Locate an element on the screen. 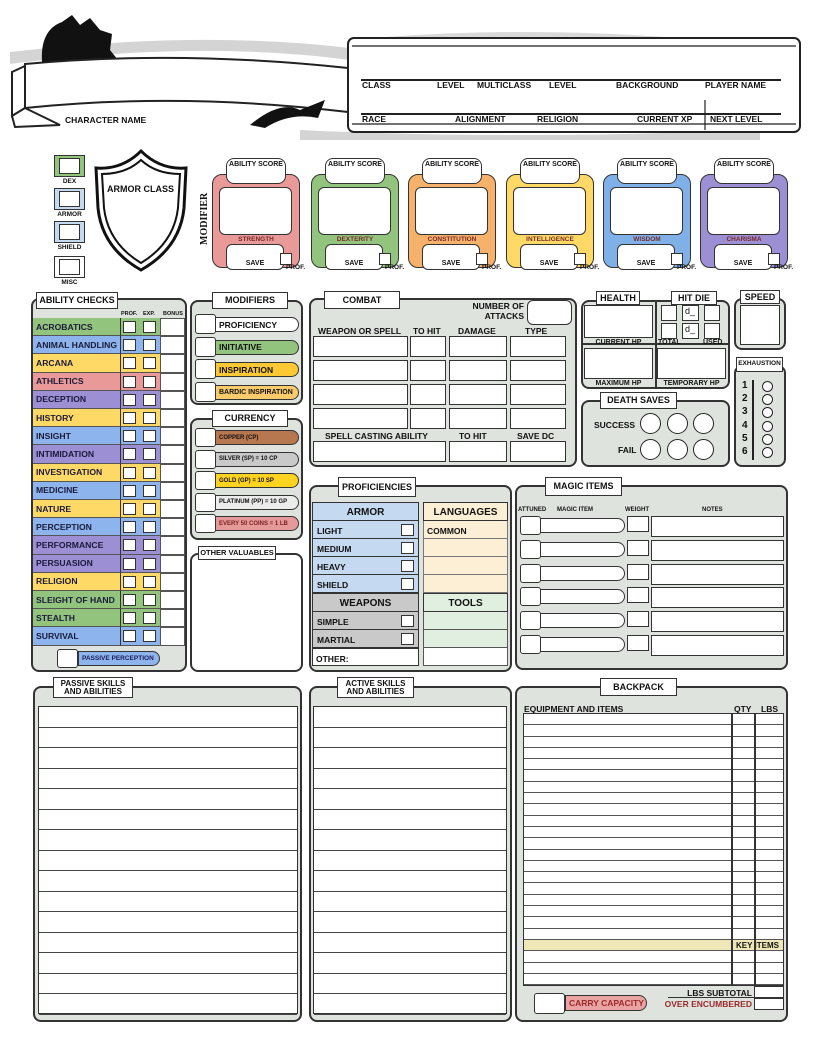  weapon-prof-checkbox is located at coordinates (407, 639).